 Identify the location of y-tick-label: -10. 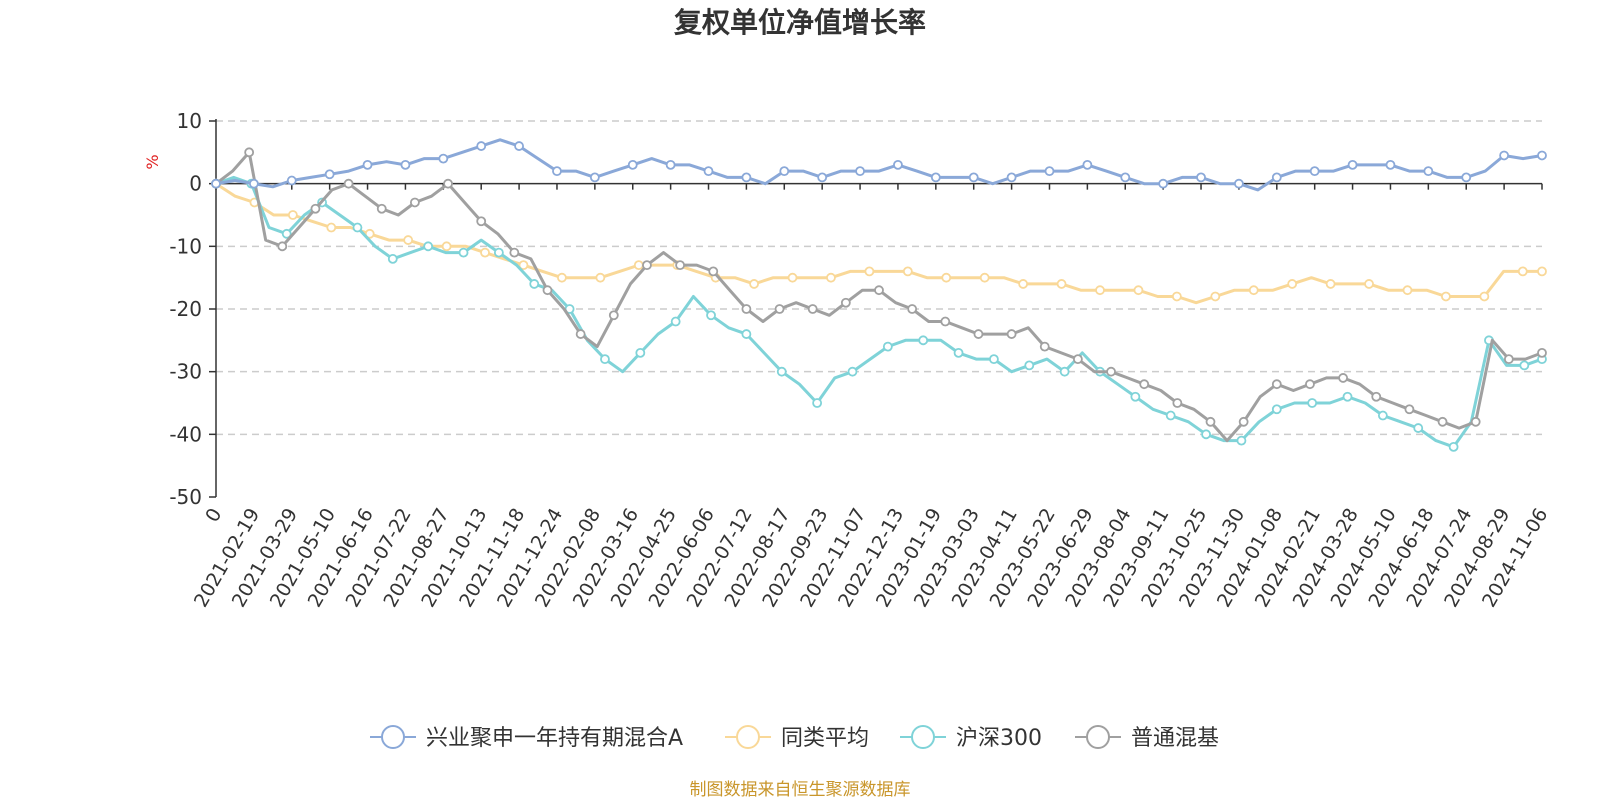
(185, 246).